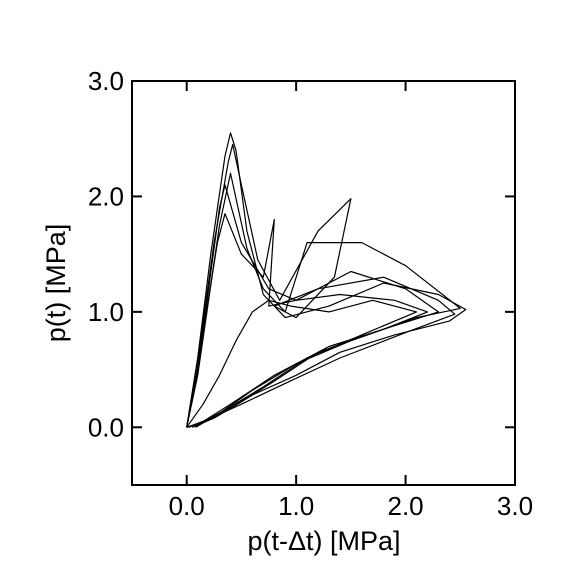 This screenshot has height=572, width=571. I want to click on y-tick-label: 1.0, so click(106, 312).